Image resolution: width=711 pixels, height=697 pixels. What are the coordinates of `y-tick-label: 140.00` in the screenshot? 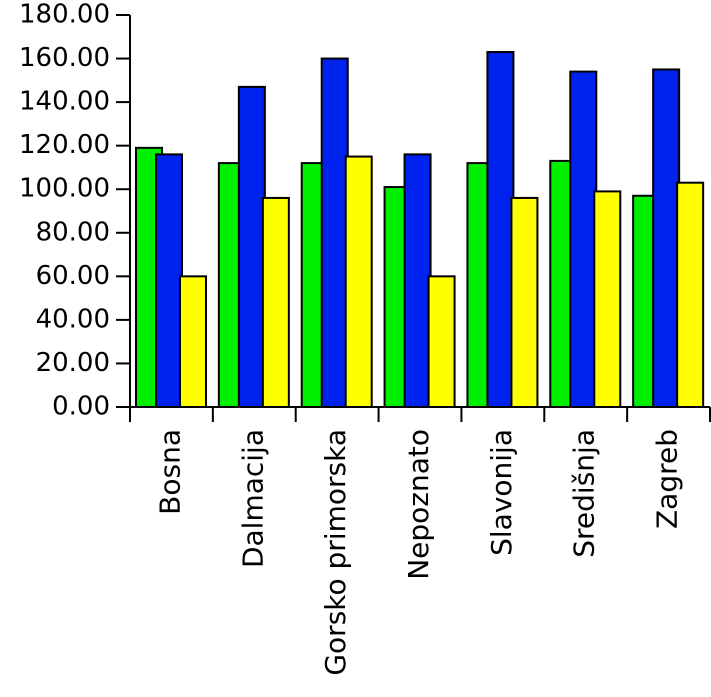 It's located at (64, 102).